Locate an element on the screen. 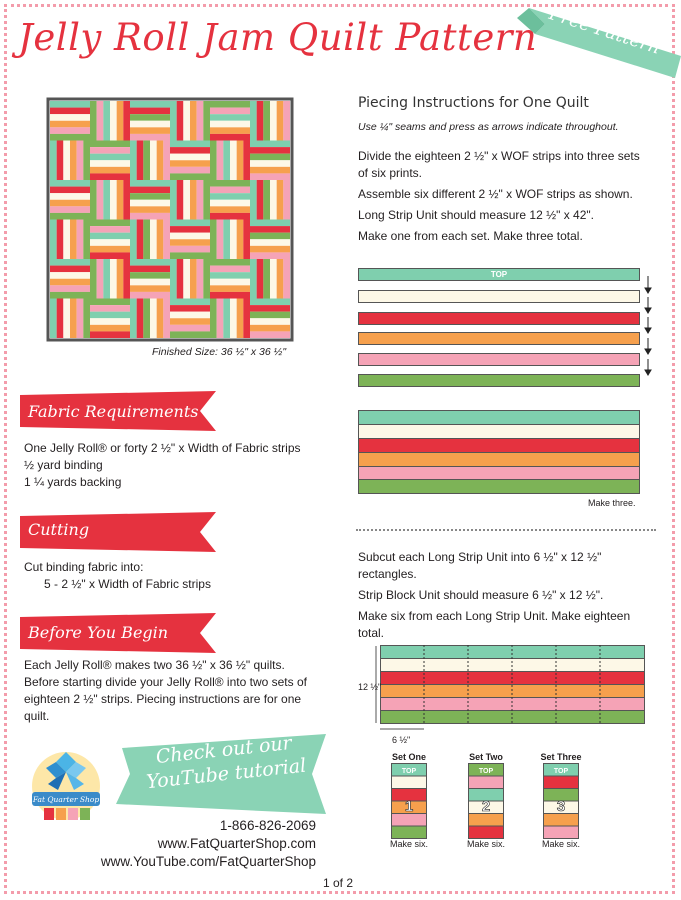 The height and width of the screenshot is (900, 681). cutting-heading: Cutting is located at coordinates (59, 529).